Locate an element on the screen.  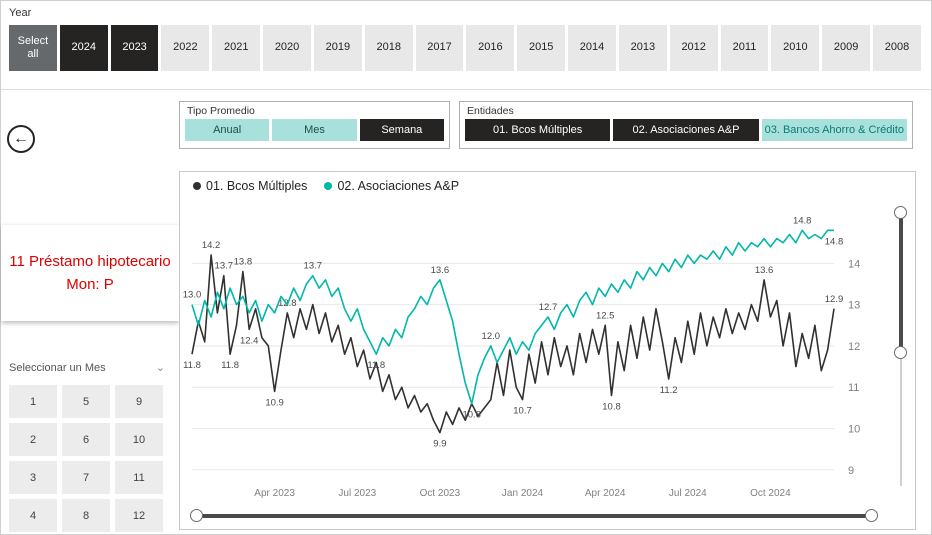
y-slider-range is located at coordinates (901, 282).